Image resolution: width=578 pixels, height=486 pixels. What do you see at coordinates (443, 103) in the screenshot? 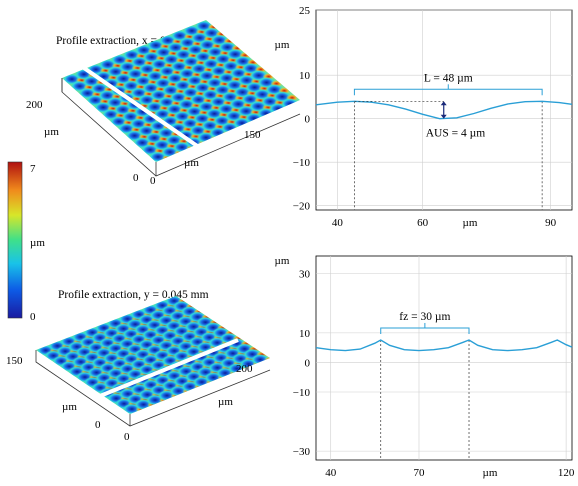
I see `amplitude-arrowhead-up` at bounding box center [443, 103].